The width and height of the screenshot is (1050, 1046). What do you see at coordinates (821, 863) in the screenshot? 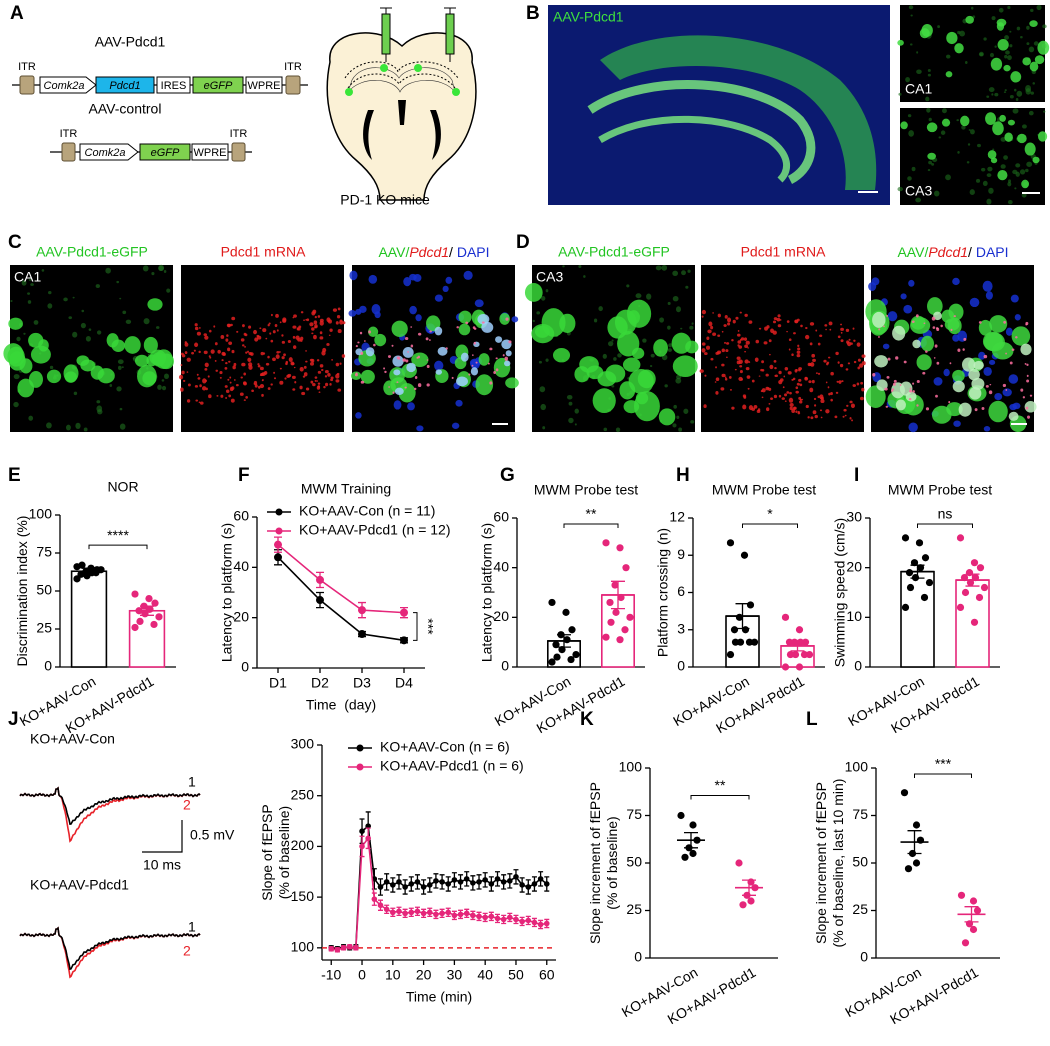
I see `y-axis-title: Slope increment of fEPSP` at bounding box center [821, 863].